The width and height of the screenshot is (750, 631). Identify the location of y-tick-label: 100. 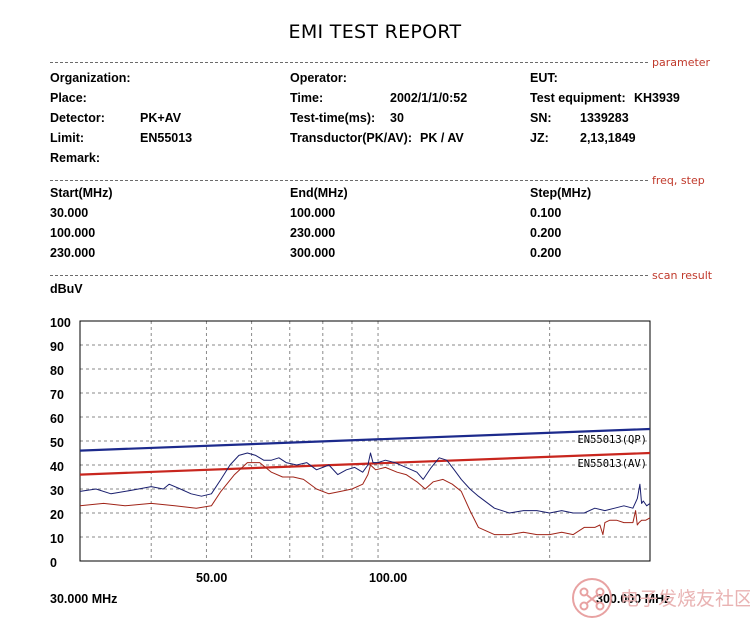
(60, 323).